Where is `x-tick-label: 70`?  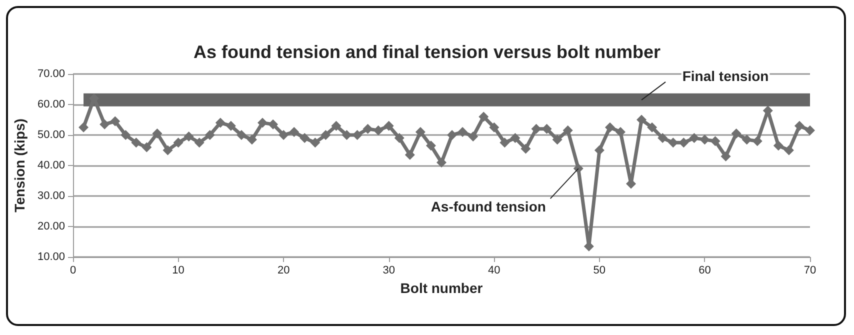 x-tick-label: 70 is located at coordinates (810, 270).